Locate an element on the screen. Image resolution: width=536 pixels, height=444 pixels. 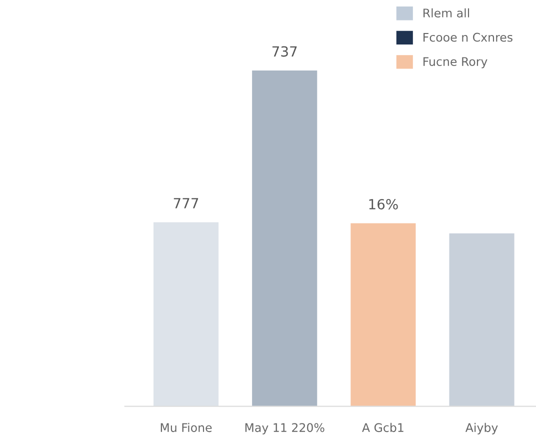
x-tick-label: Mu Fione is located at coordinates (186, 427).